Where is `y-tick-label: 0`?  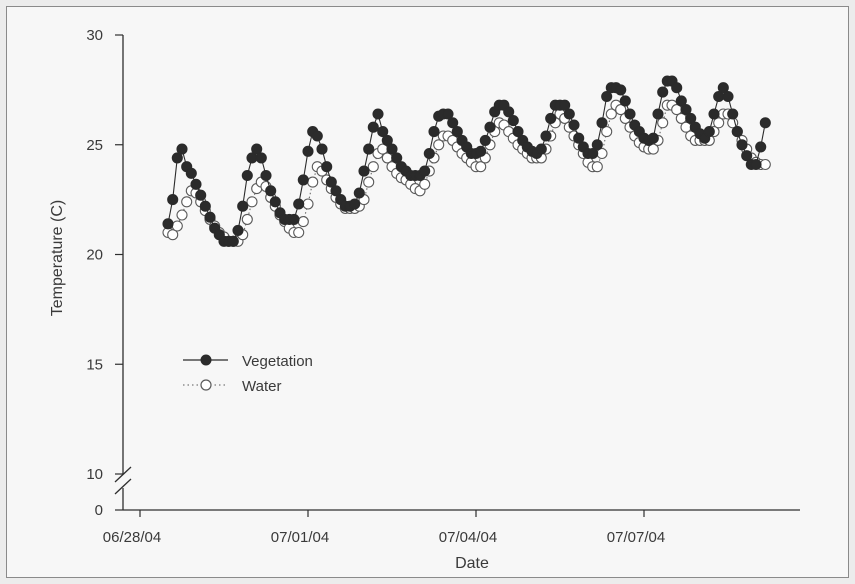
y-tick-label: 0 is located at coordinates (99, 510).